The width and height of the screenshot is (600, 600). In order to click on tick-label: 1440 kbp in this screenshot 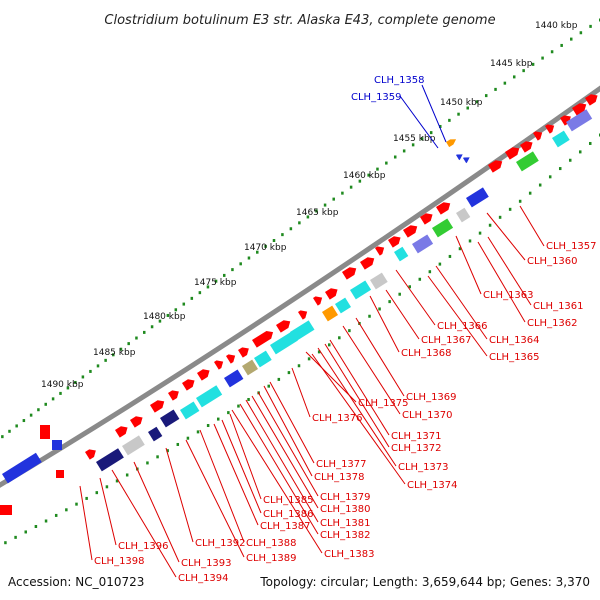, I will do `click(556, 26)`.